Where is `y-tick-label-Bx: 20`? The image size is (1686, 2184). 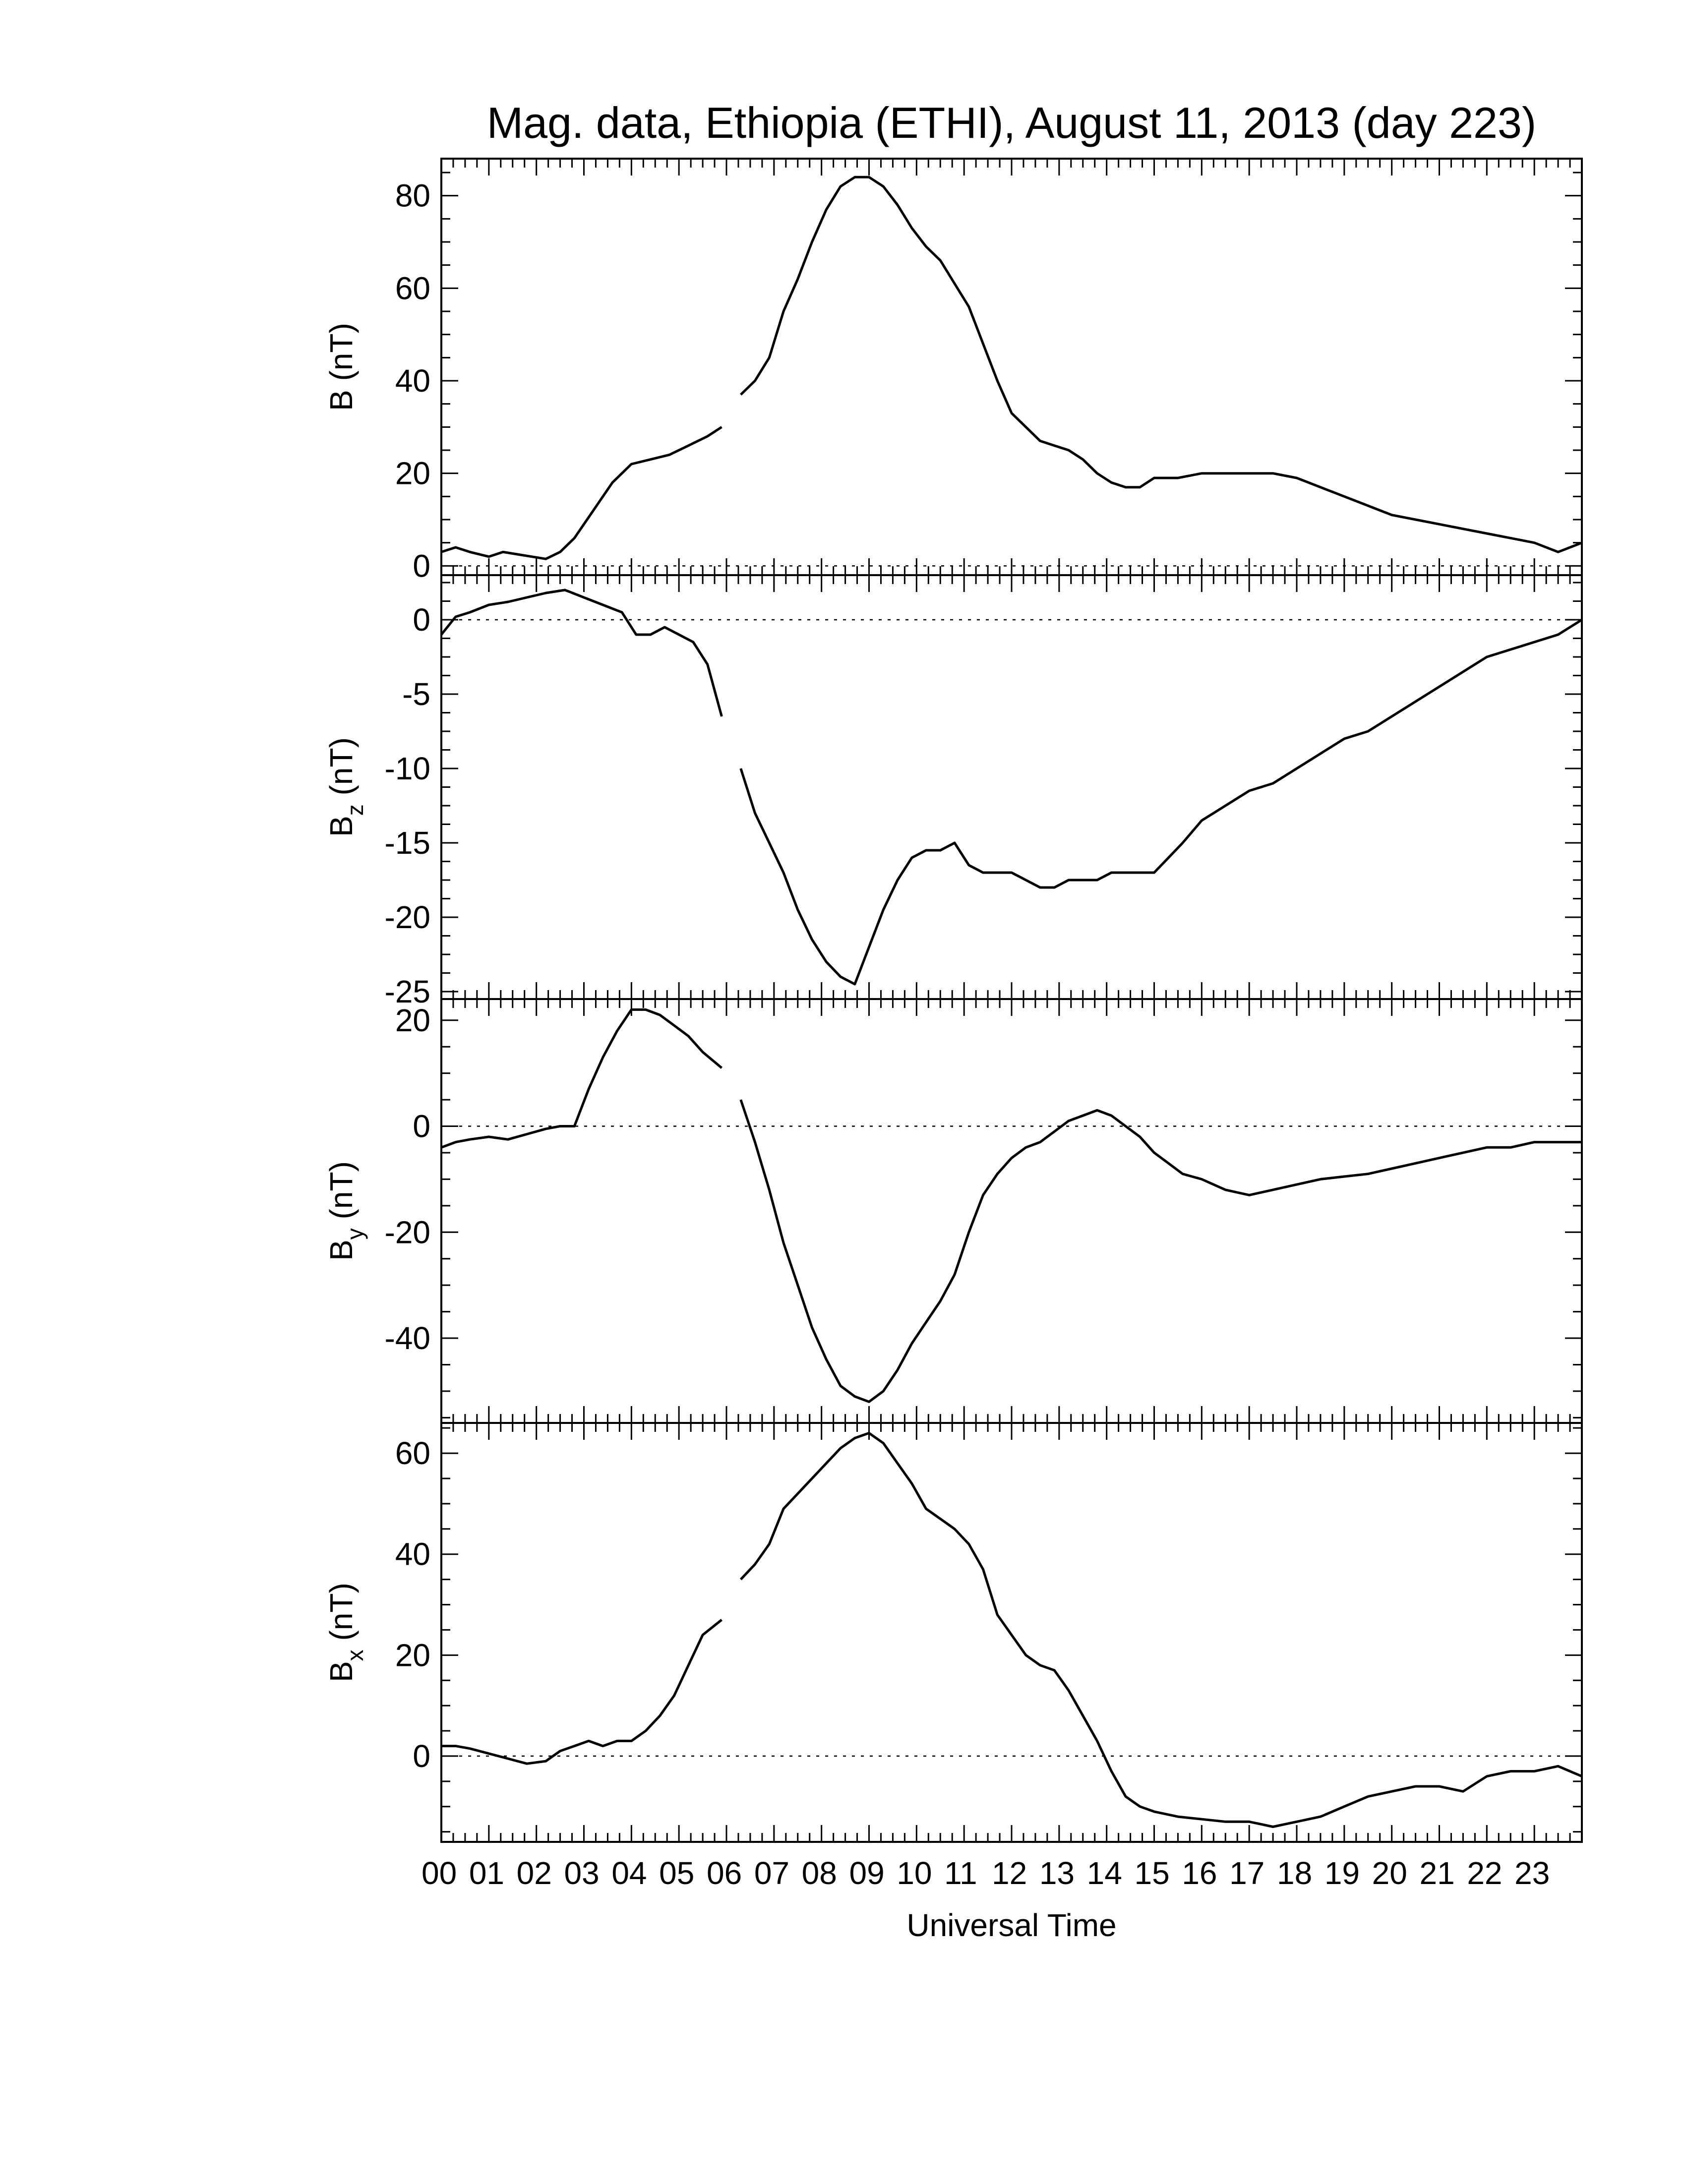
y-tick-label-Bx: 20 is located at coordinates (413, 1655).